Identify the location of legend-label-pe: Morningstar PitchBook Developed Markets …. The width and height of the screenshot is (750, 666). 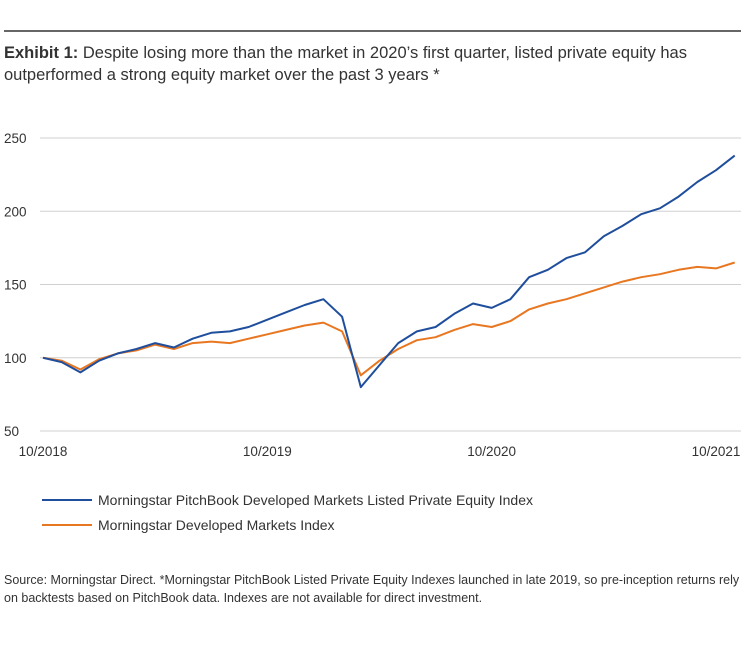
(315, 499).